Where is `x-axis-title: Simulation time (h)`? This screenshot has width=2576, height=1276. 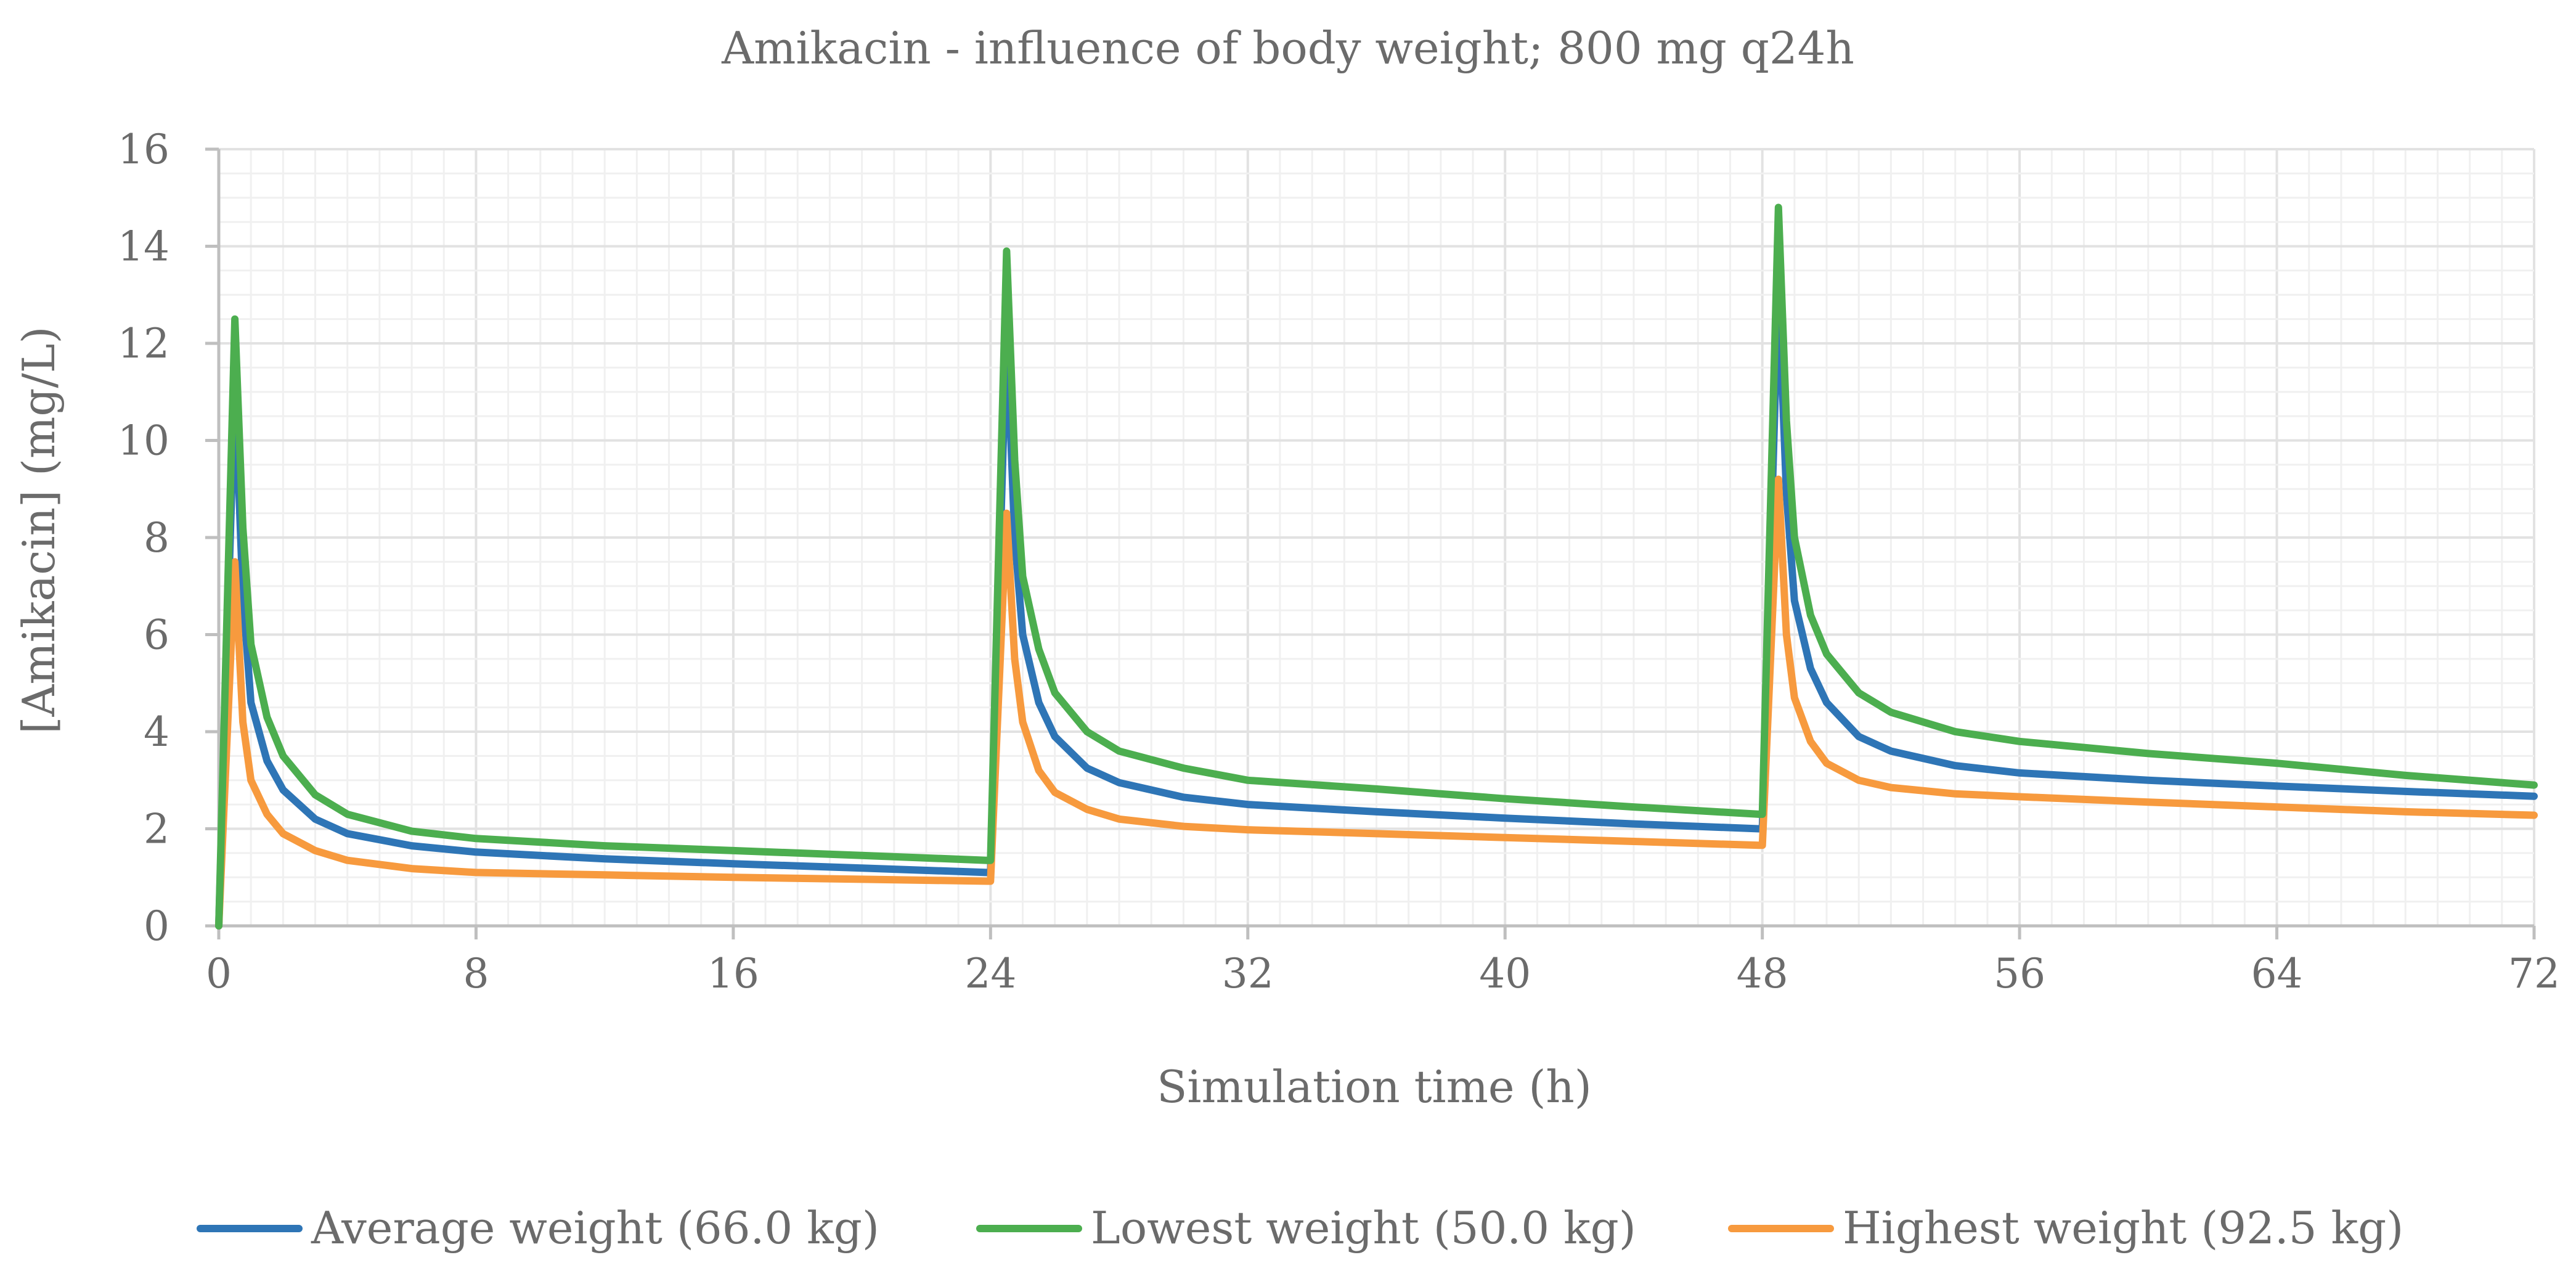 x-axis-title: Simulation time (h) is located at coordinates (1375, 1087).